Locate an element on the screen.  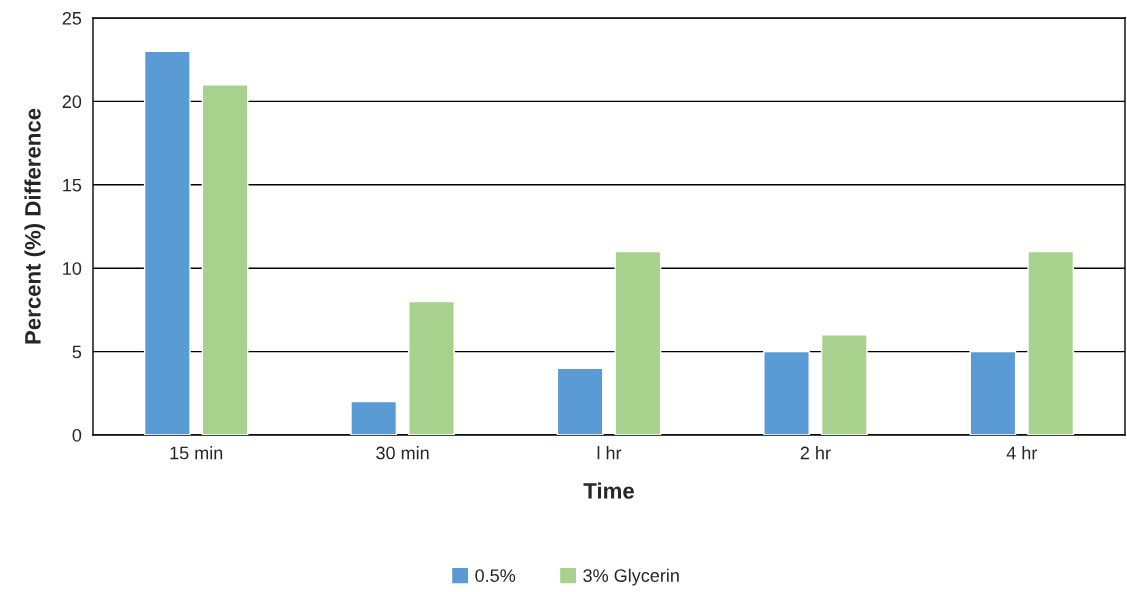
x-tick-label: l hr is located at coordinates (609, 453).